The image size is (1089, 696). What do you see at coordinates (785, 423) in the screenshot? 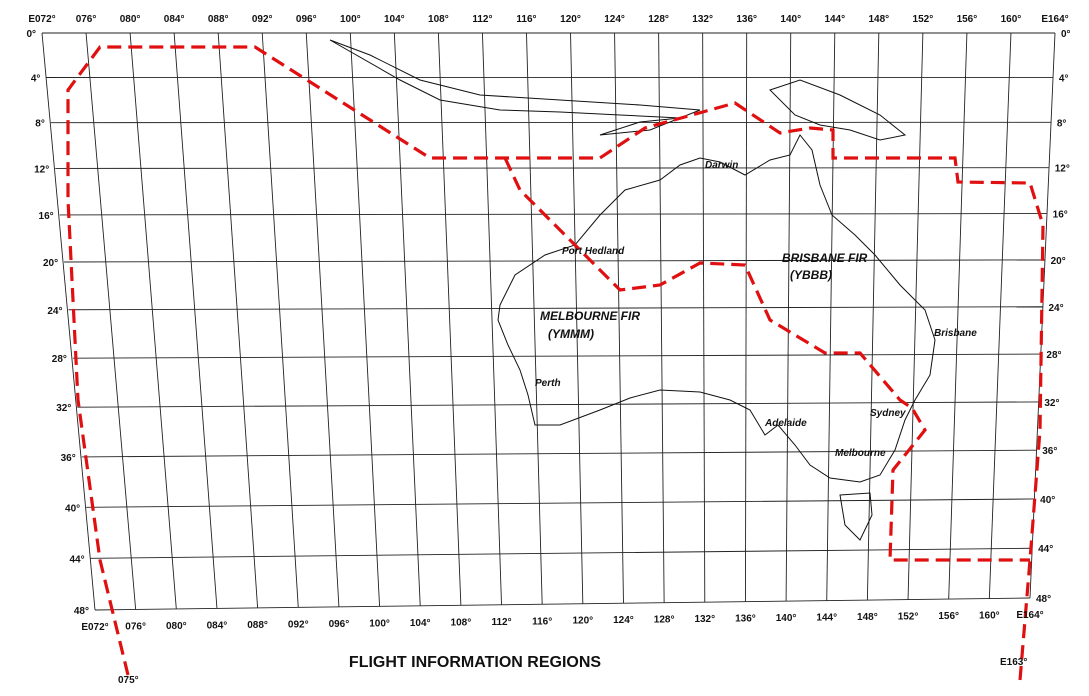
I see `city-label: Adelaide` at bounding box center [785, 423].